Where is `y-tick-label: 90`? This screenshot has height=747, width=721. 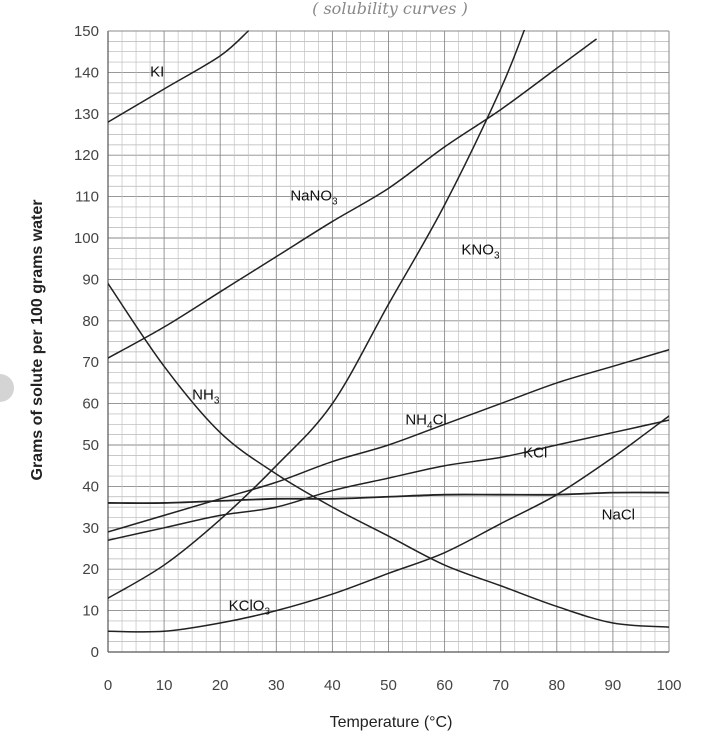
y-tick-label: 90 is located at coordinates (90, 279).